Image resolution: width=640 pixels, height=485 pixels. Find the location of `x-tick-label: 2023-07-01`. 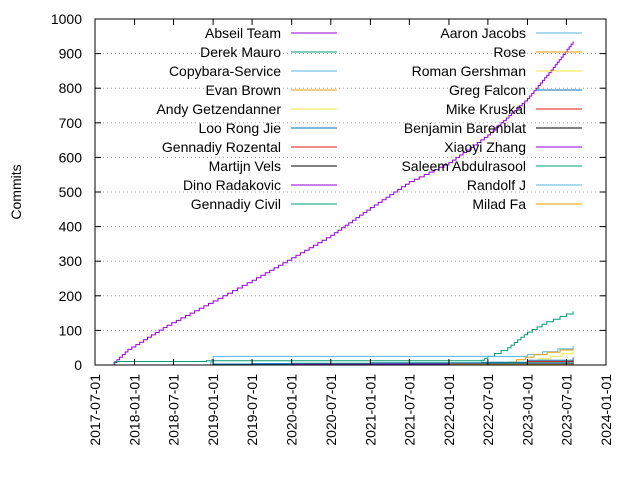

x-tick-label: 2023-07-01 is located at coordinates (566, 410).